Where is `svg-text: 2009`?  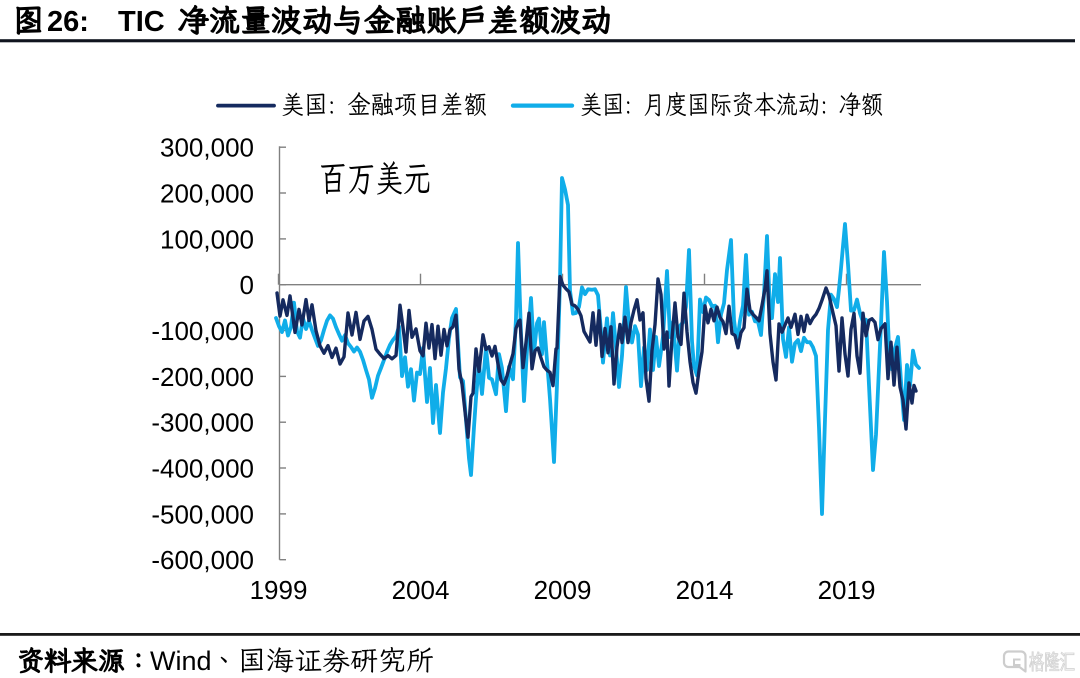
svg-text: 2009 is located at coordinates (563, 590).